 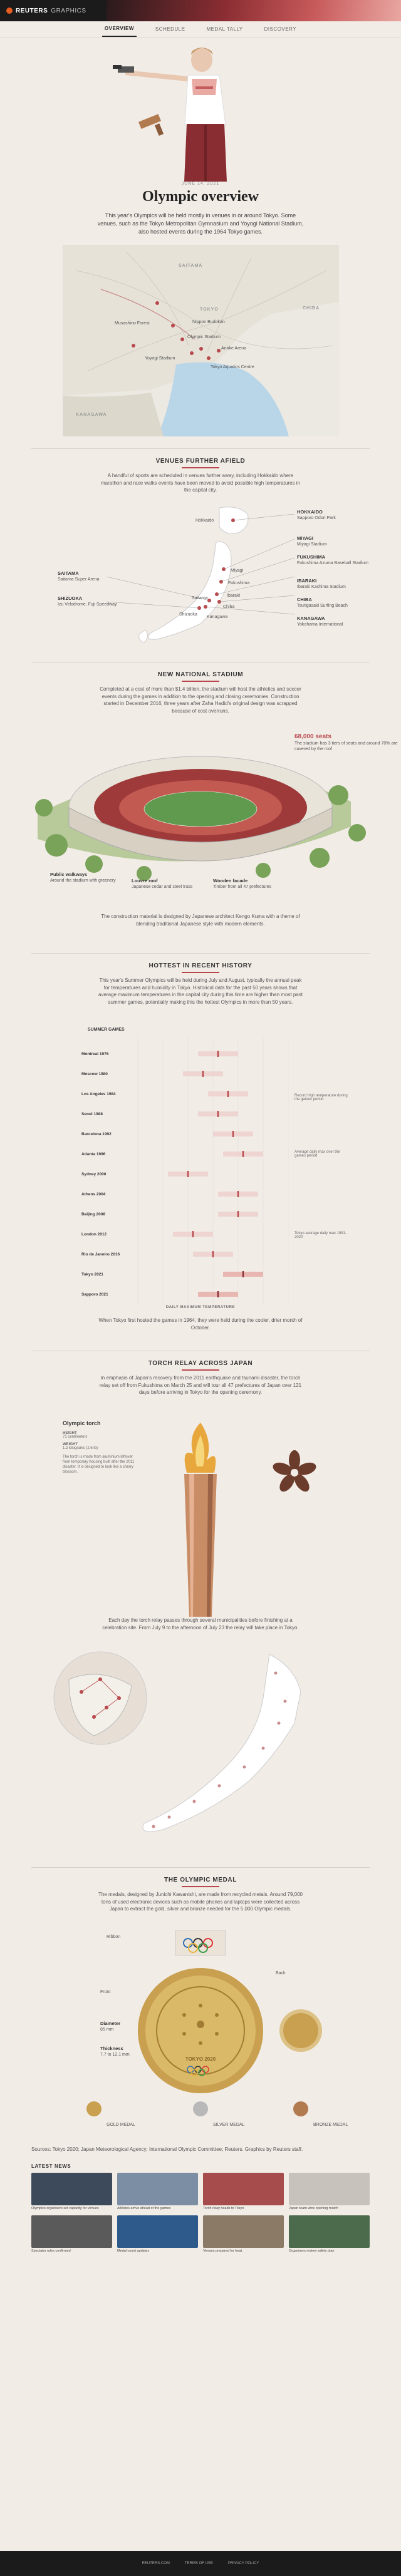 What do you see at coordinates (323, 603) in the screenshot?
I see `away-right-4: CHIBA Tsurigasaki Surfing Beach` at bounding box center [323, 603].